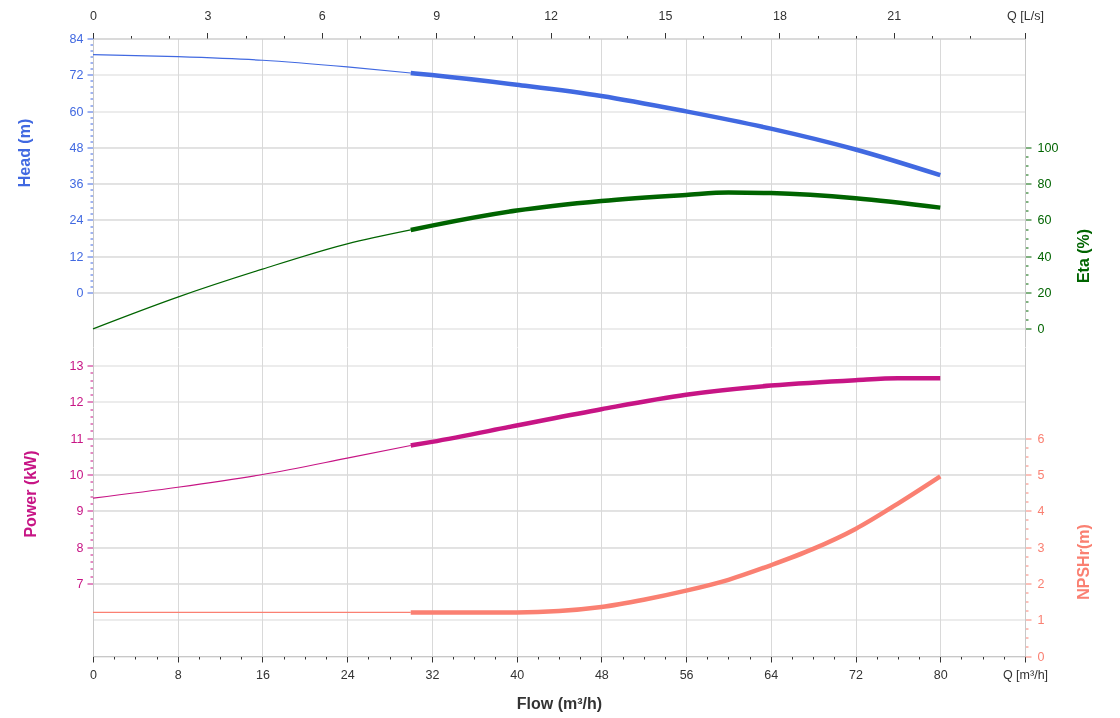 This screenshot has width=1120, height=718. What do you see at coordinates (77, 438) in the screenshot?
I see `y-tick-label: 11` at bounding box center [77, 438].